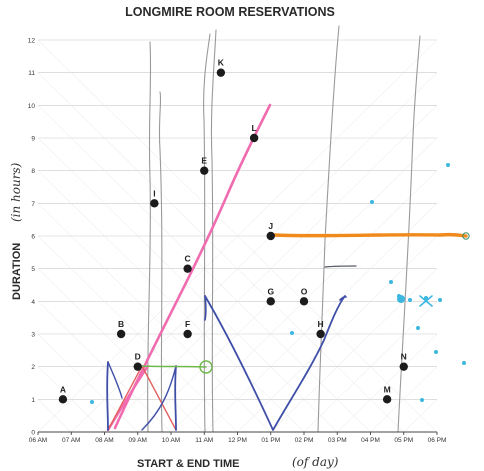 This screenshot has width=484, height=471. What do you see at coordinates (403, 366) in the screenshot?
I see `data-point-n` at bounding box center [403, 366].